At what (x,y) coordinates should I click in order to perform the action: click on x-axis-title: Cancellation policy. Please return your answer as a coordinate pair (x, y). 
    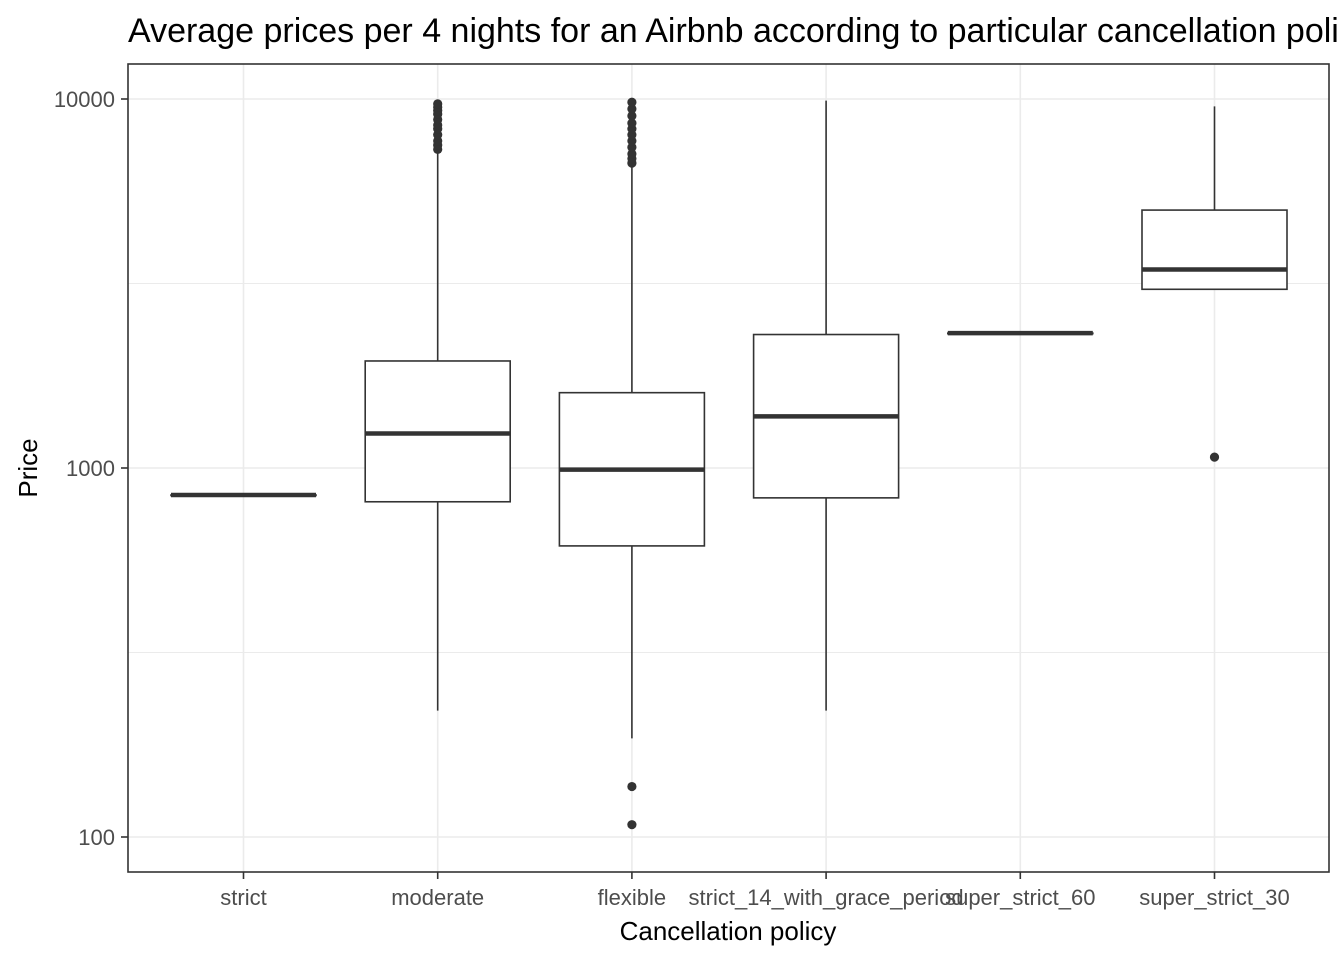
    Looking at the image, I should click on (728, 931).